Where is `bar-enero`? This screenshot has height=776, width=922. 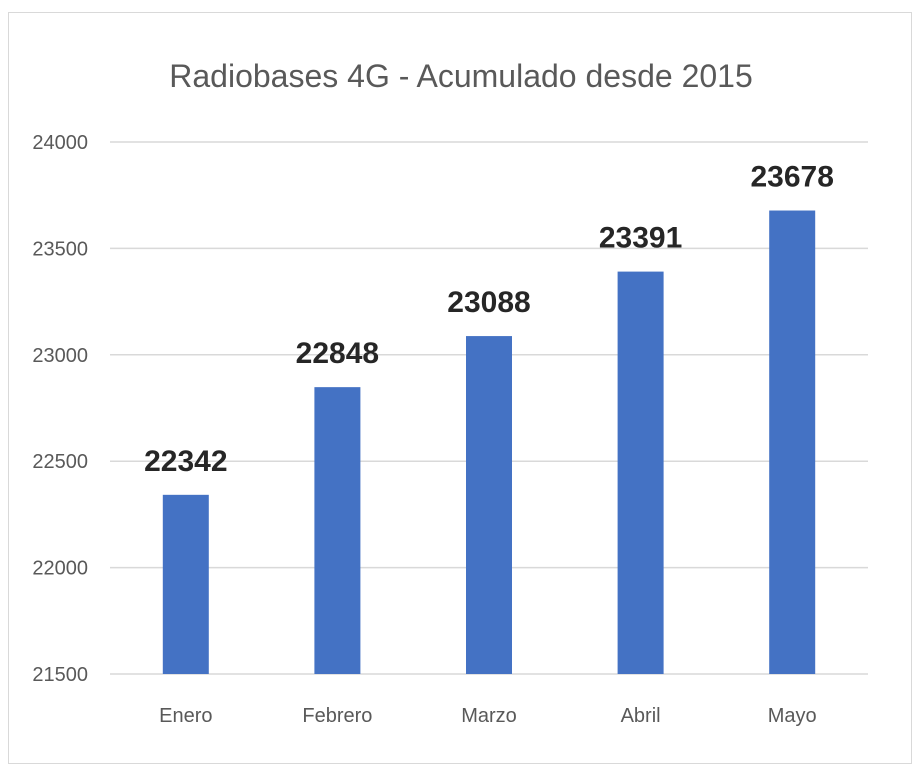 bar-enero is located at coordinates (185, 584).